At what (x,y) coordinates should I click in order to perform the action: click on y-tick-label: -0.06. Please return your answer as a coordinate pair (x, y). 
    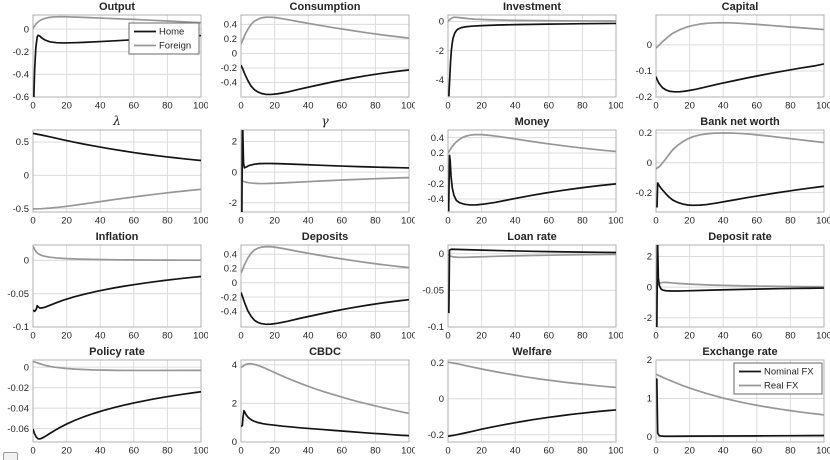
    Looking at the image, I should click on (18, 429).